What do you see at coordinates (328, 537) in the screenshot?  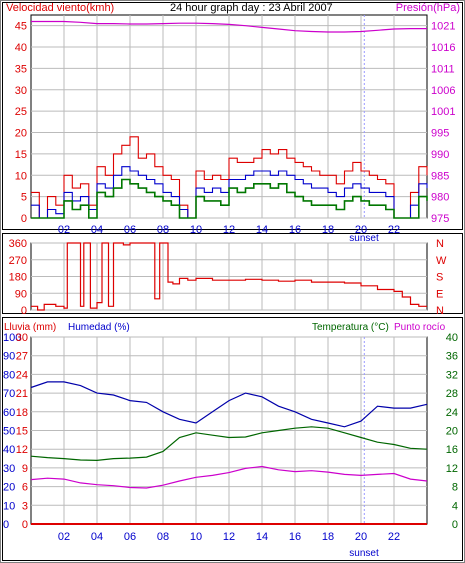 I see `humidity-x-tick: 18` at bounding box center [328, 537].